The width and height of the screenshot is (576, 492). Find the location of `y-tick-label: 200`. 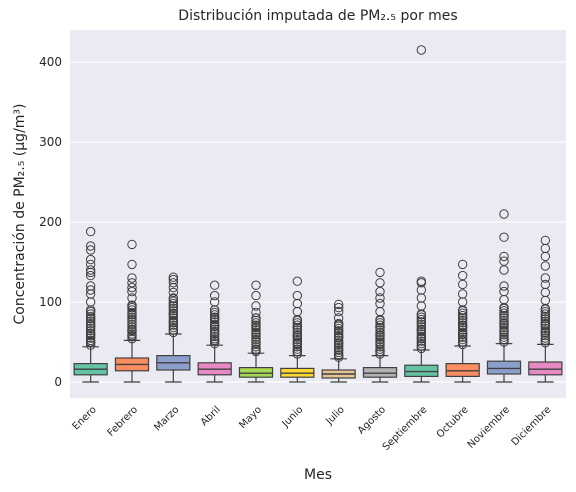

y-tick-label: 200 is located at coordinates (50, 222).